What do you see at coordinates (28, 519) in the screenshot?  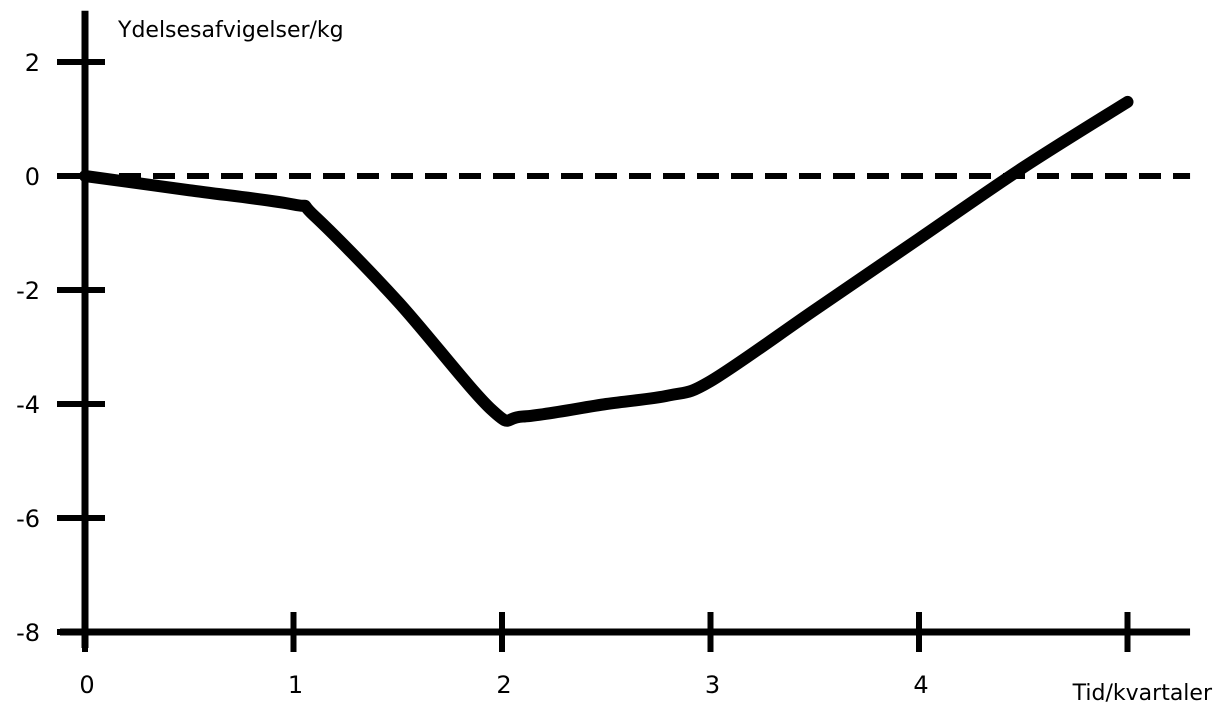 I see `y-tick-label: -6` at bounding box center [28, 519].